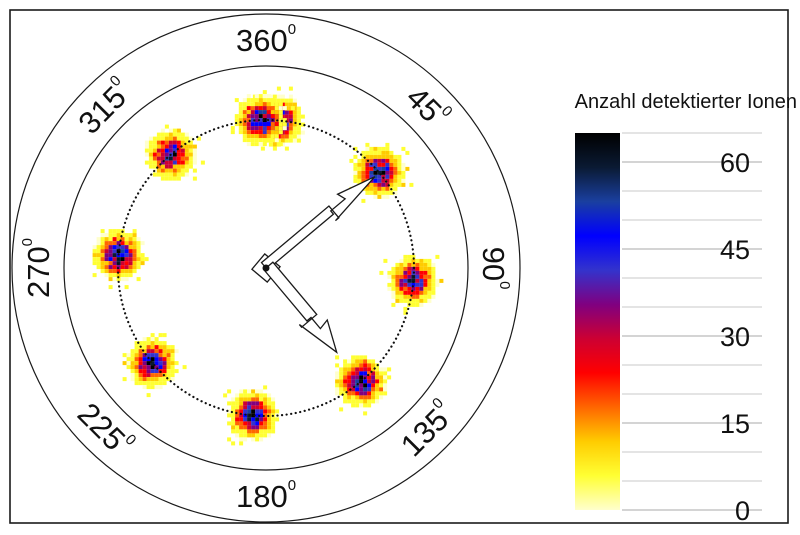 The width and height of the screenshot is (800, 535). I want to click on colorbar-tick-label: 45, so click(735, 250).